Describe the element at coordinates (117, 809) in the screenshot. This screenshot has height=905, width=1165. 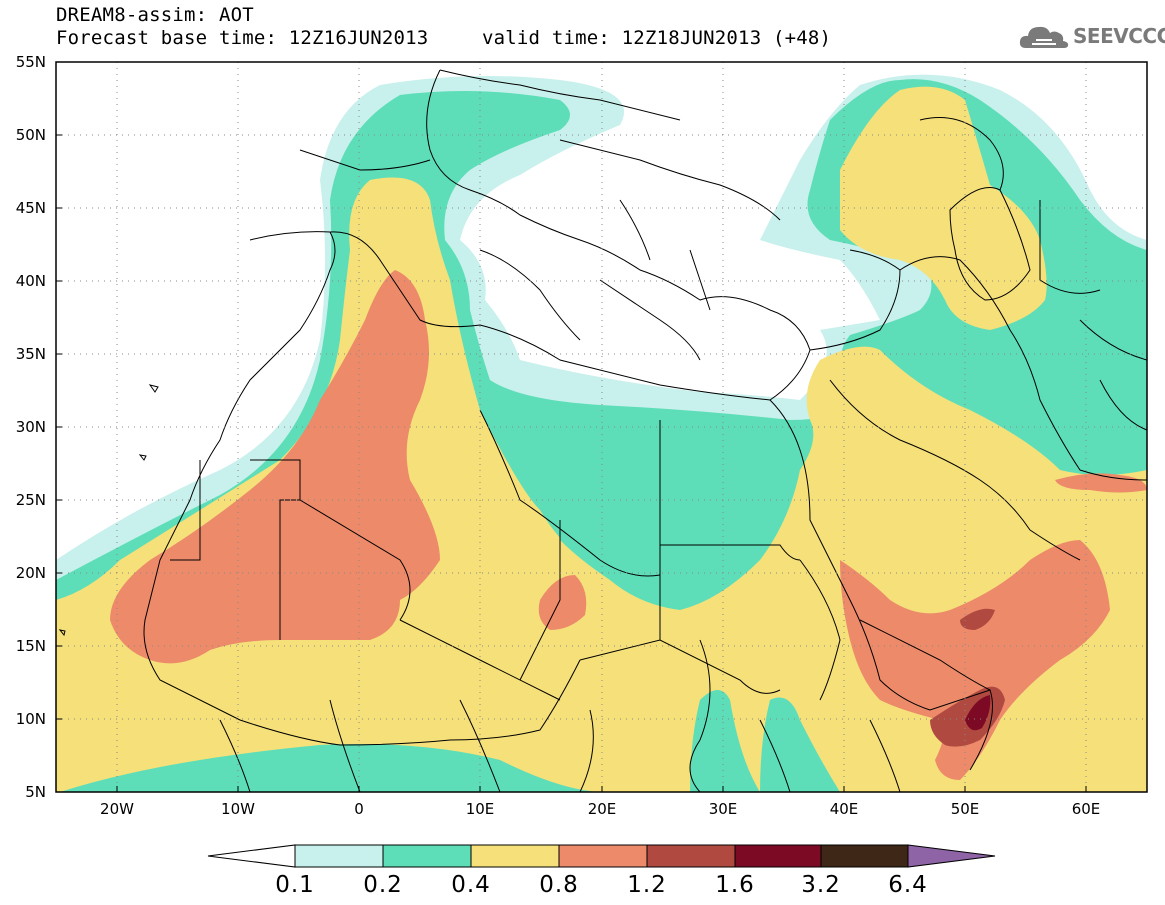
I see `lon-label-20w: 20W` at that location.